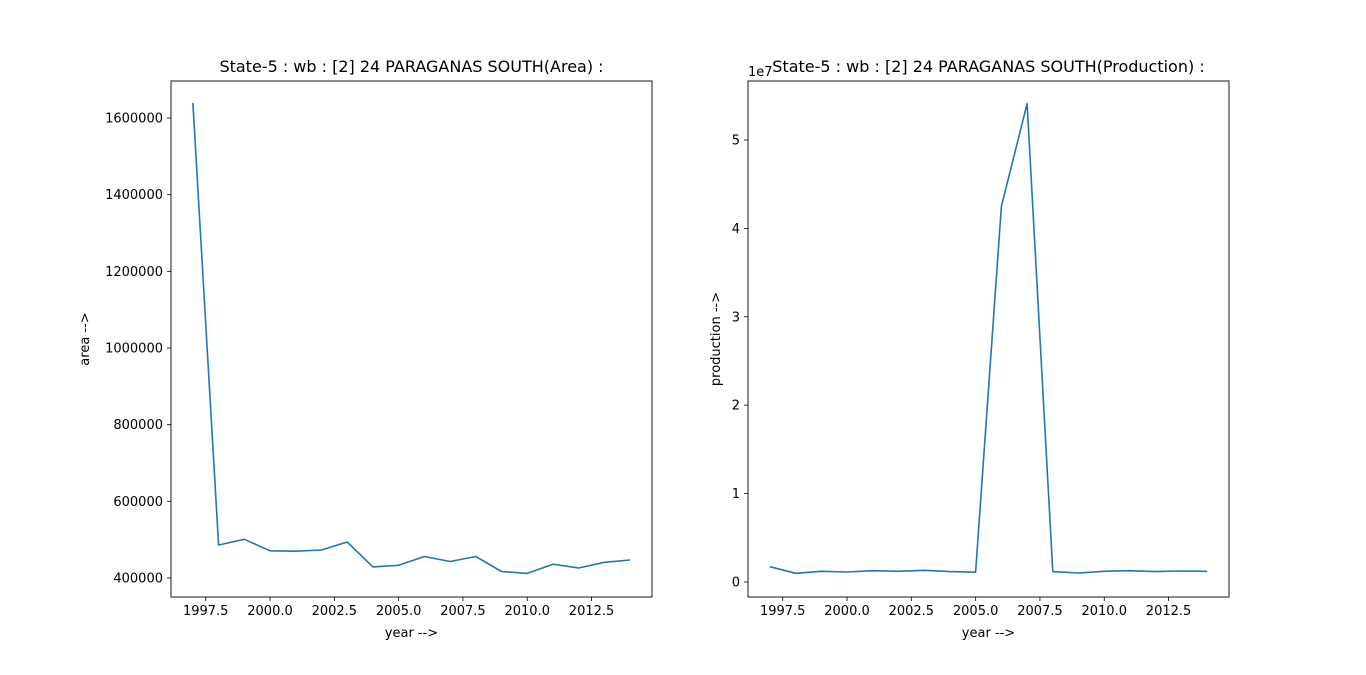 The image size is (1366, 675). What do you see at coordinates (138, 578) in the screenshot?
I see `y-tick-label: 400000` at bounding box center [138, 578].